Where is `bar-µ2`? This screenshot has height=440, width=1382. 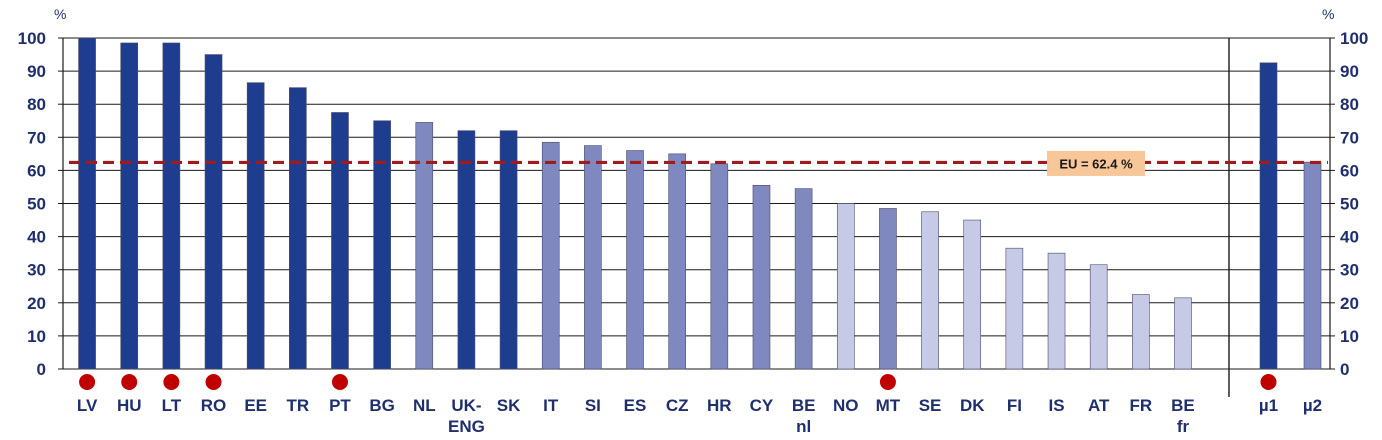 bar-µ2 is located at coordinates (1312, 265).